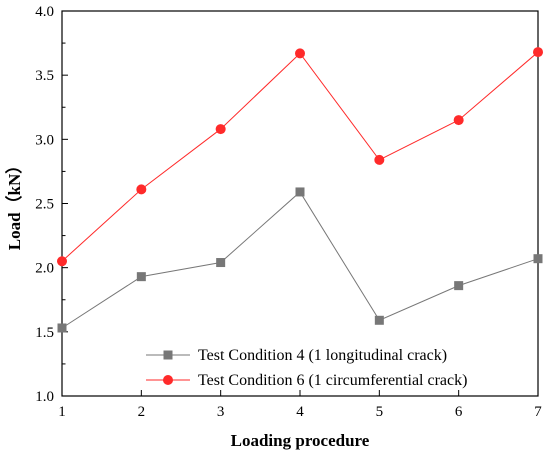  Describe the element at coordinates (44, 12) in the screenshot. I see `y-tick-label: 4.0` at that location.